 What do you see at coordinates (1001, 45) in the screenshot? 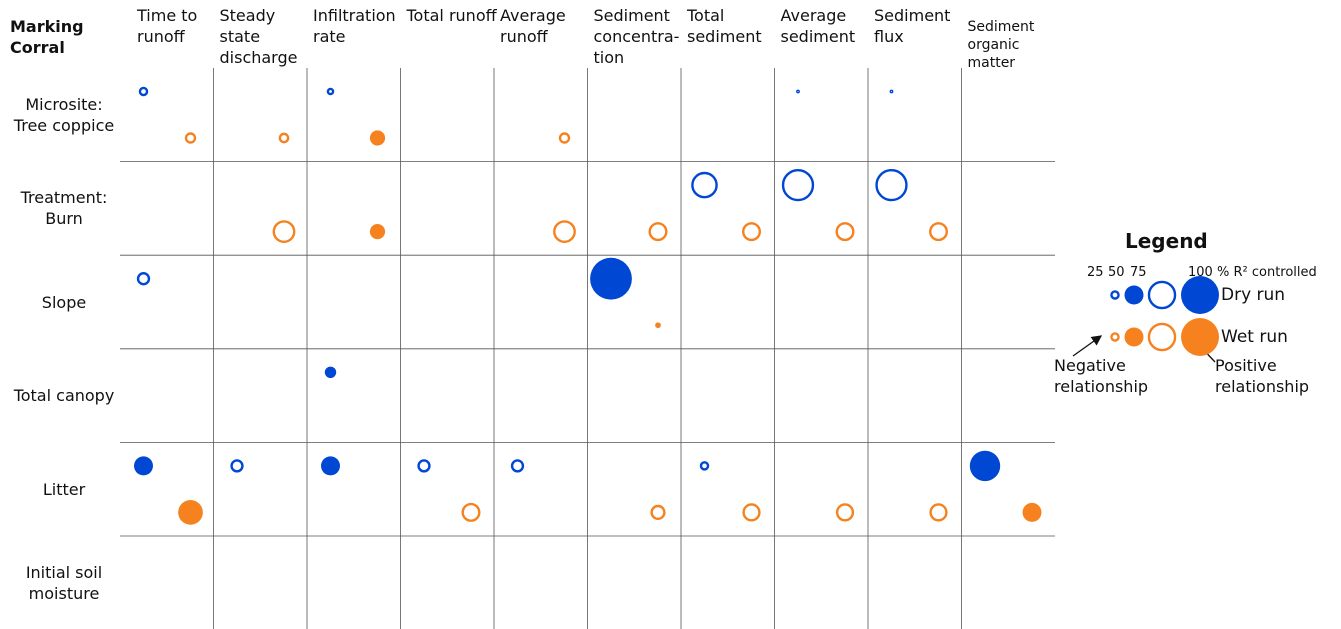
I see `column-header: Sediment organic matter` at bounding box center [1001, 45].